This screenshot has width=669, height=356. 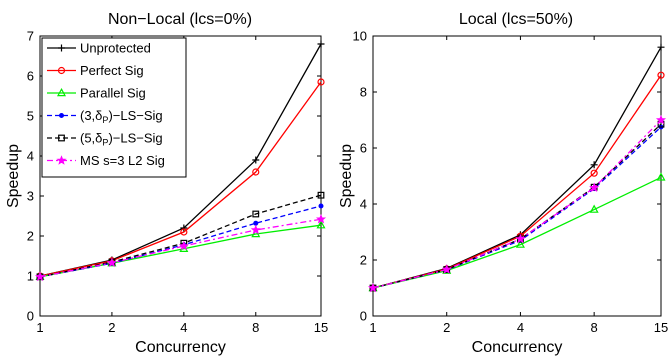 What do you see at coordinates (30, 36) in the screenshot?
I see `y-tick-label: 7` at bounding box center [30, 36].